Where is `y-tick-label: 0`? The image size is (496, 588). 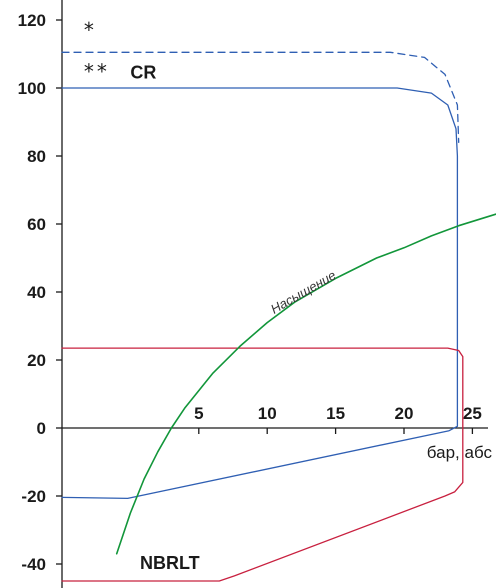
y-tick-label: 0 is located at coordinates (41, 428).